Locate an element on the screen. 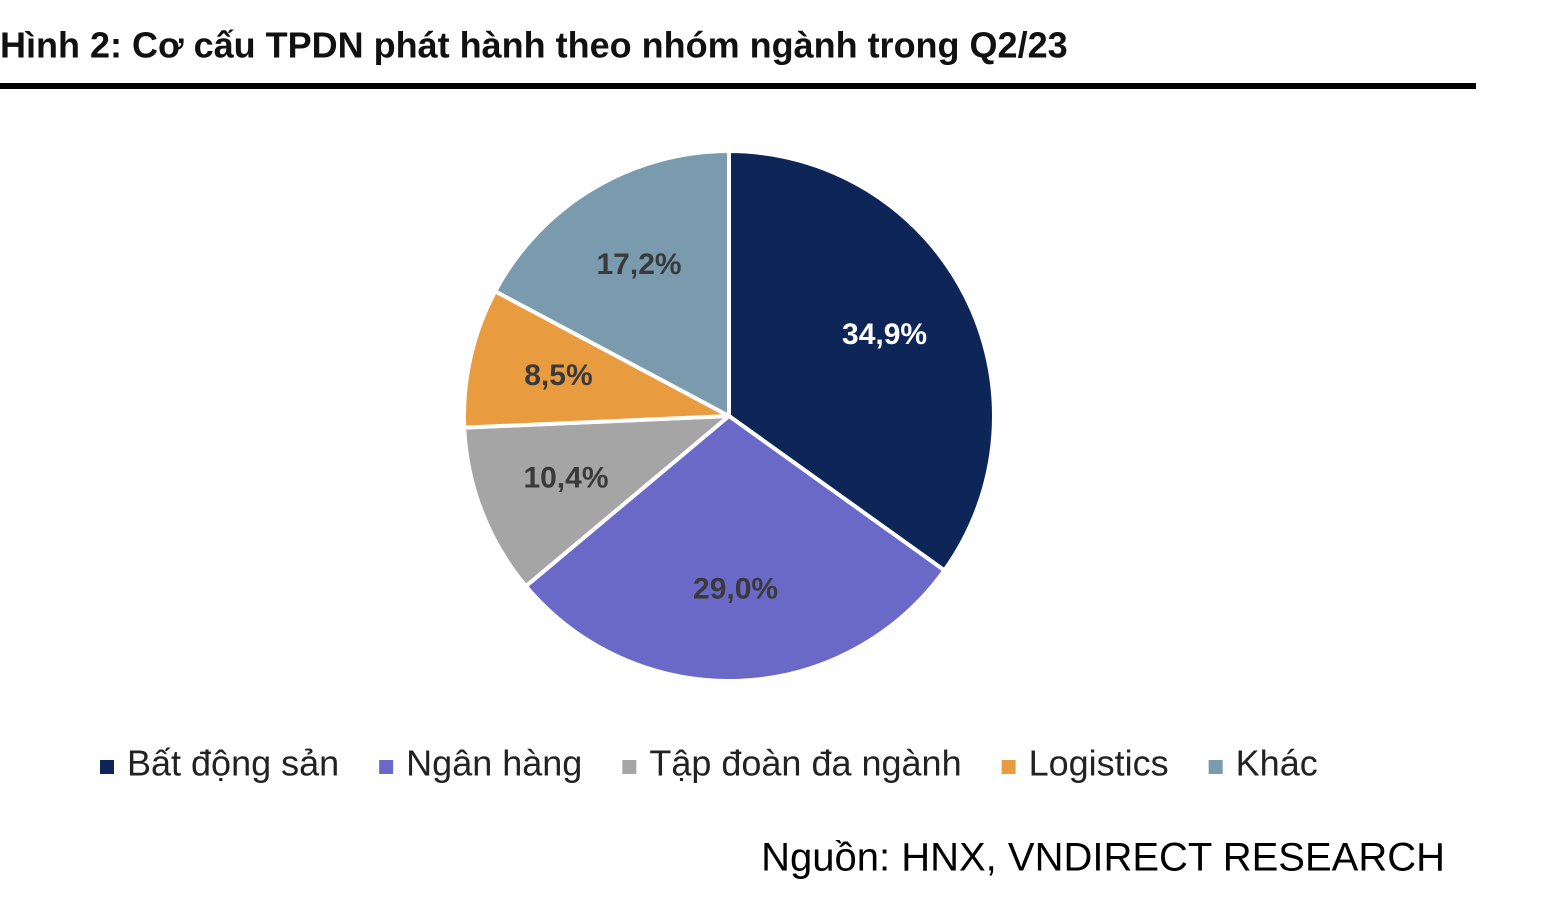 The height and width of the screenshot is (904, 1554). legend-label: Bất động sản is located at coordinates (233, 763).